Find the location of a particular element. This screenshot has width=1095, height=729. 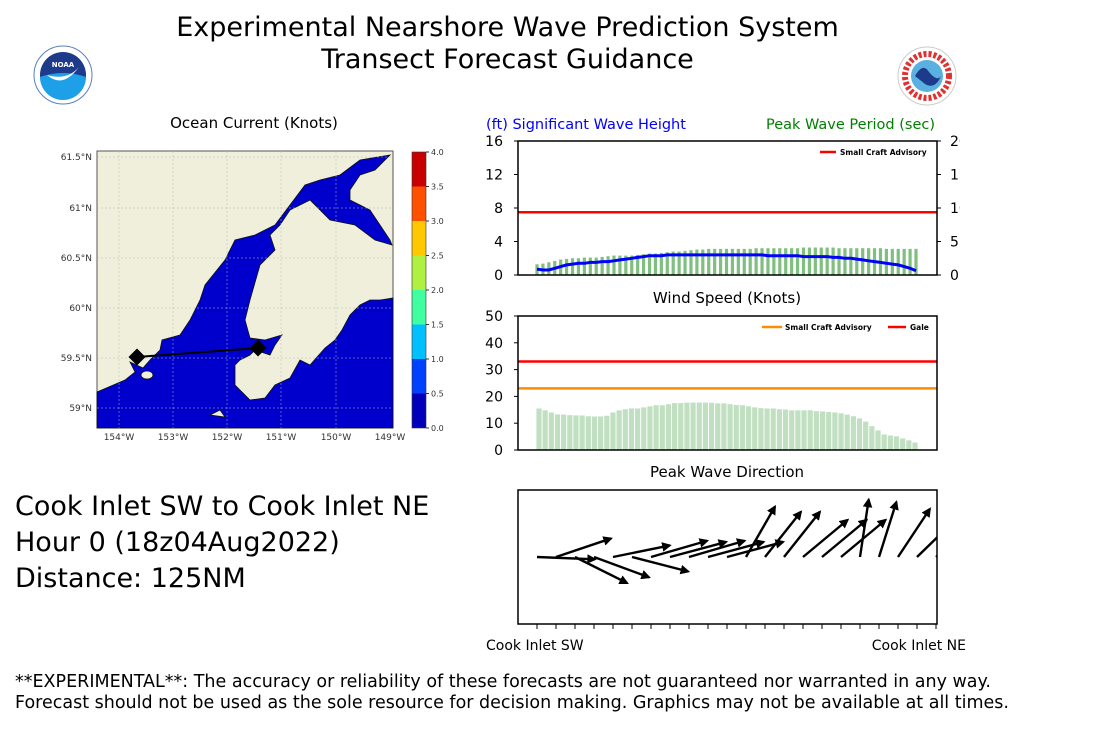

lon-tick-label: 149°W is located at coordinates (390, 438).